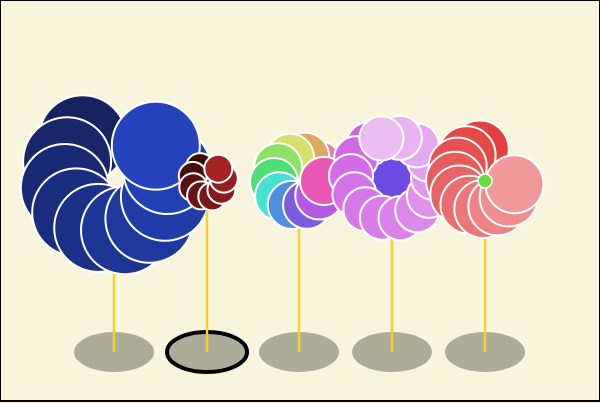 This screenshot has height=403, width=600. I want to click on maroon-flower, so click(207, 263).